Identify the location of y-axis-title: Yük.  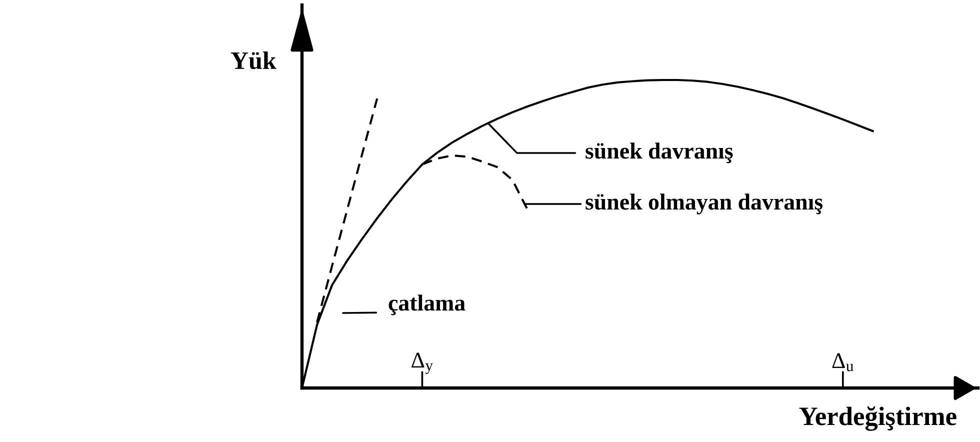
(253, 60).